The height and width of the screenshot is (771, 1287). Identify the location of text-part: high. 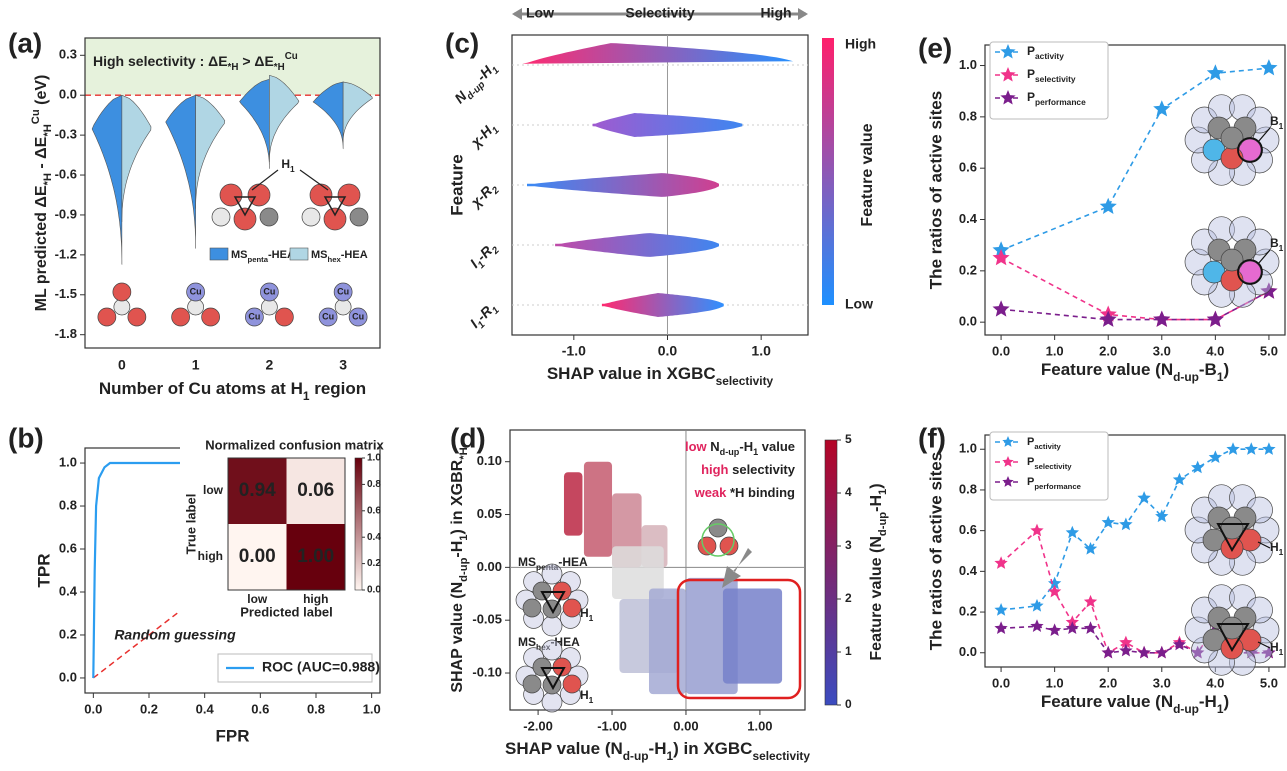
(714, 469).